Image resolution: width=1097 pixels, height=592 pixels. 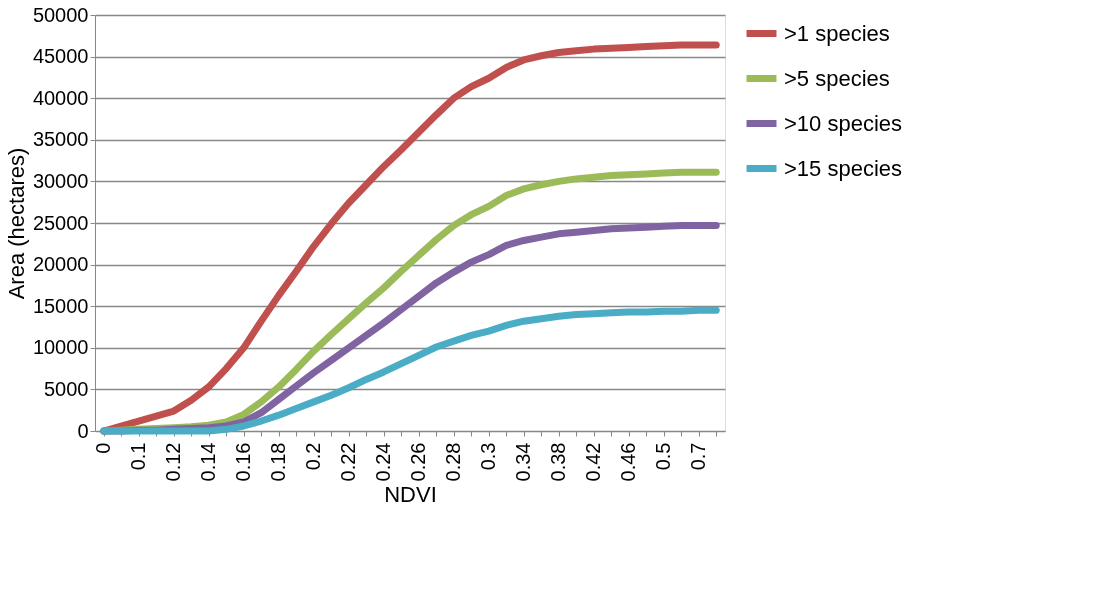 I want to click on x-tick-label: 0.7, so click(x=698, y=456).